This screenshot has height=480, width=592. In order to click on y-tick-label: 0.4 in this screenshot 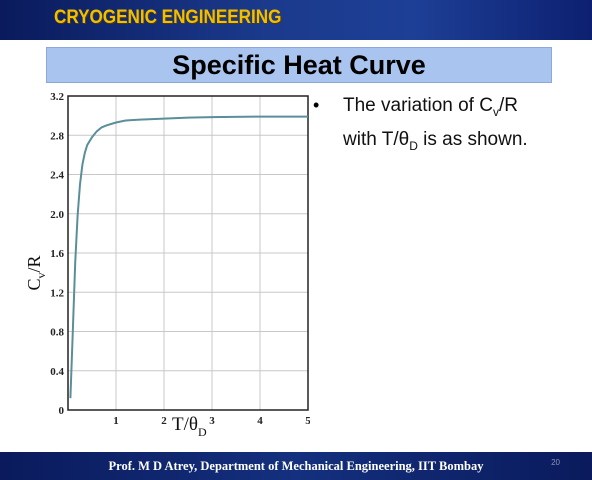, I will do `click(57, 372)`.